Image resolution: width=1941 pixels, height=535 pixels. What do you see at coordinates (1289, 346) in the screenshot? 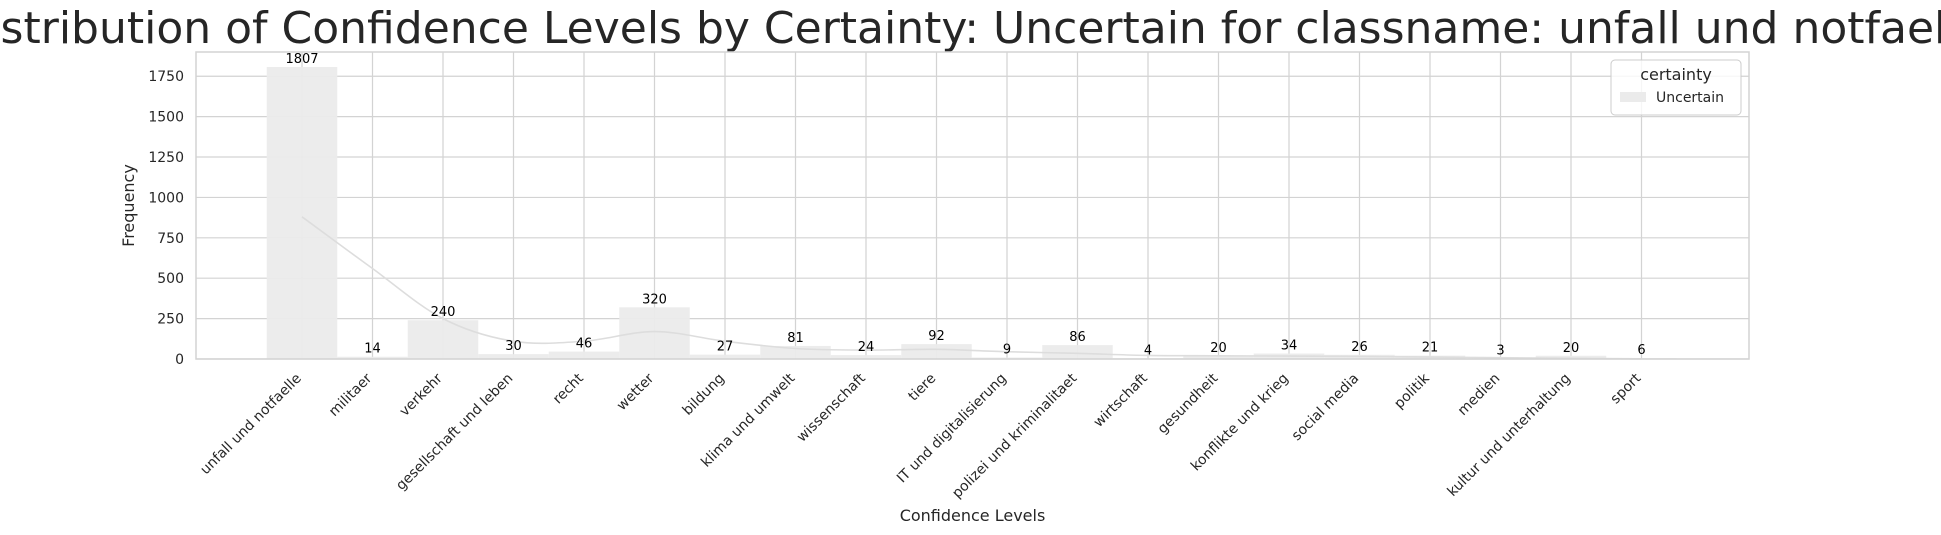
I see `data-label: 34` at bounding box center [1289, 346].